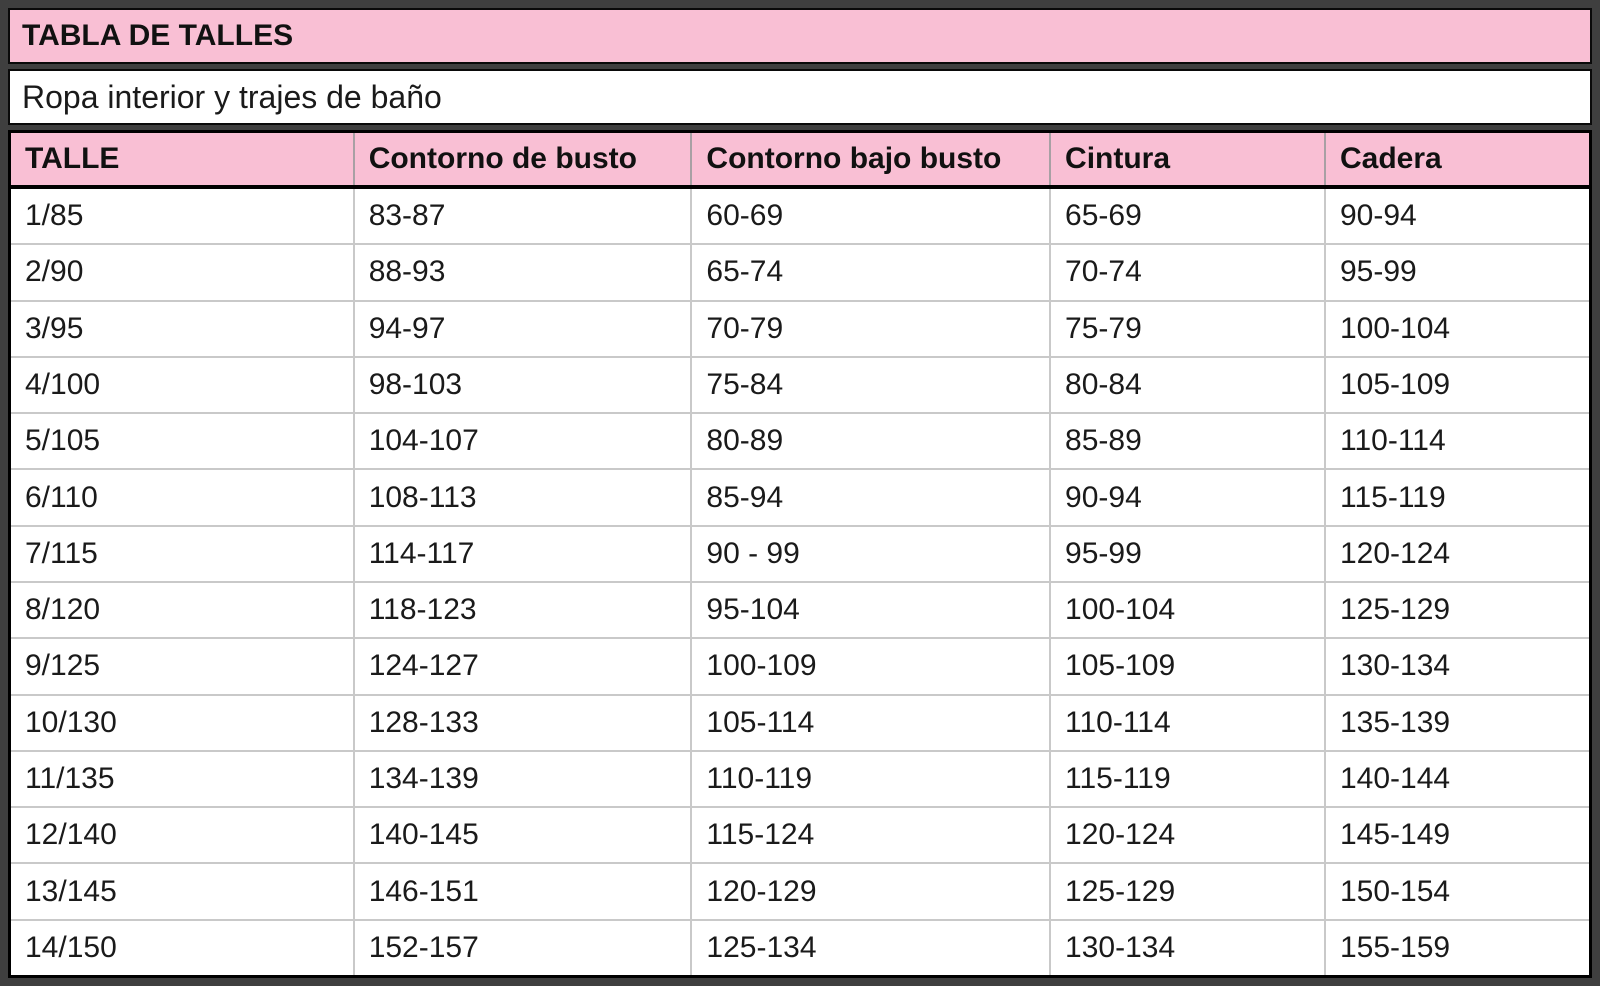 The image size is (1600, 986). Describe the element at coordinates (1395, 328) in the screenshot. I see `cell-cadera: 100-104` at that location.